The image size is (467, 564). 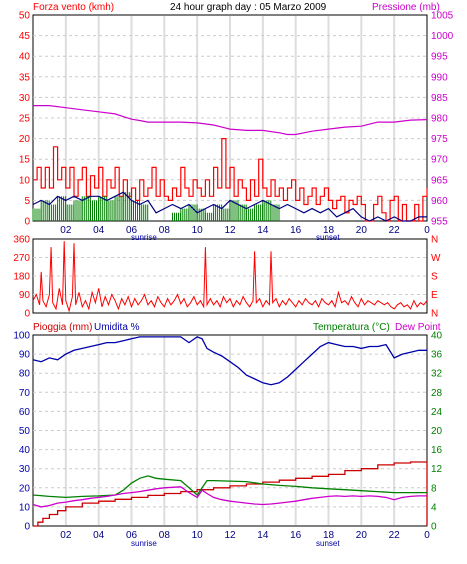 I want to click on y-tick-bot-left-9: 90, so click(x=25, y=355).